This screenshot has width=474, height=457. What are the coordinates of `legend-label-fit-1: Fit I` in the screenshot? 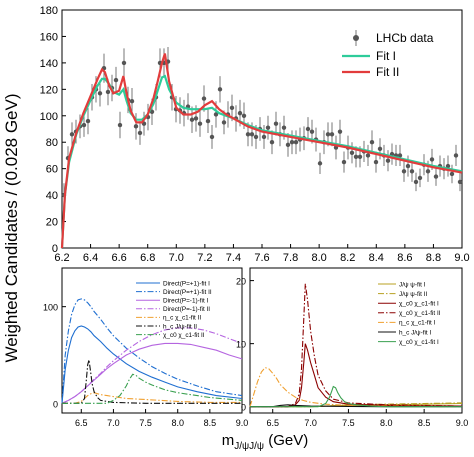 It's located at (386, 56).